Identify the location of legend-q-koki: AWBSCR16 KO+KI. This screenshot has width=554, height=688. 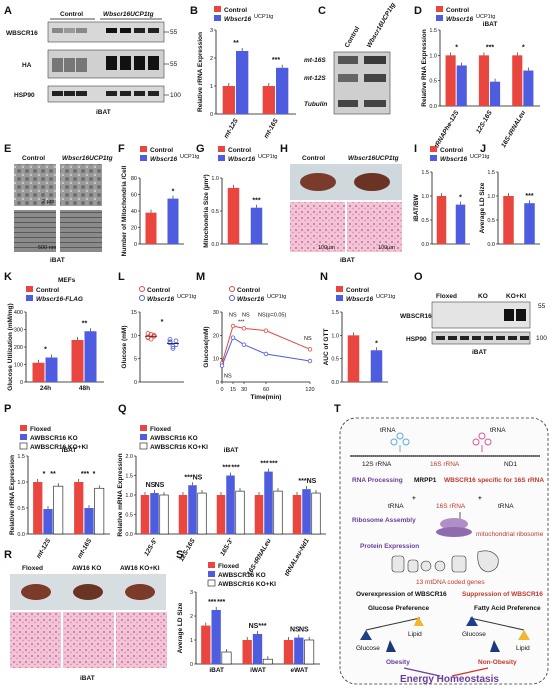
(179, 447).